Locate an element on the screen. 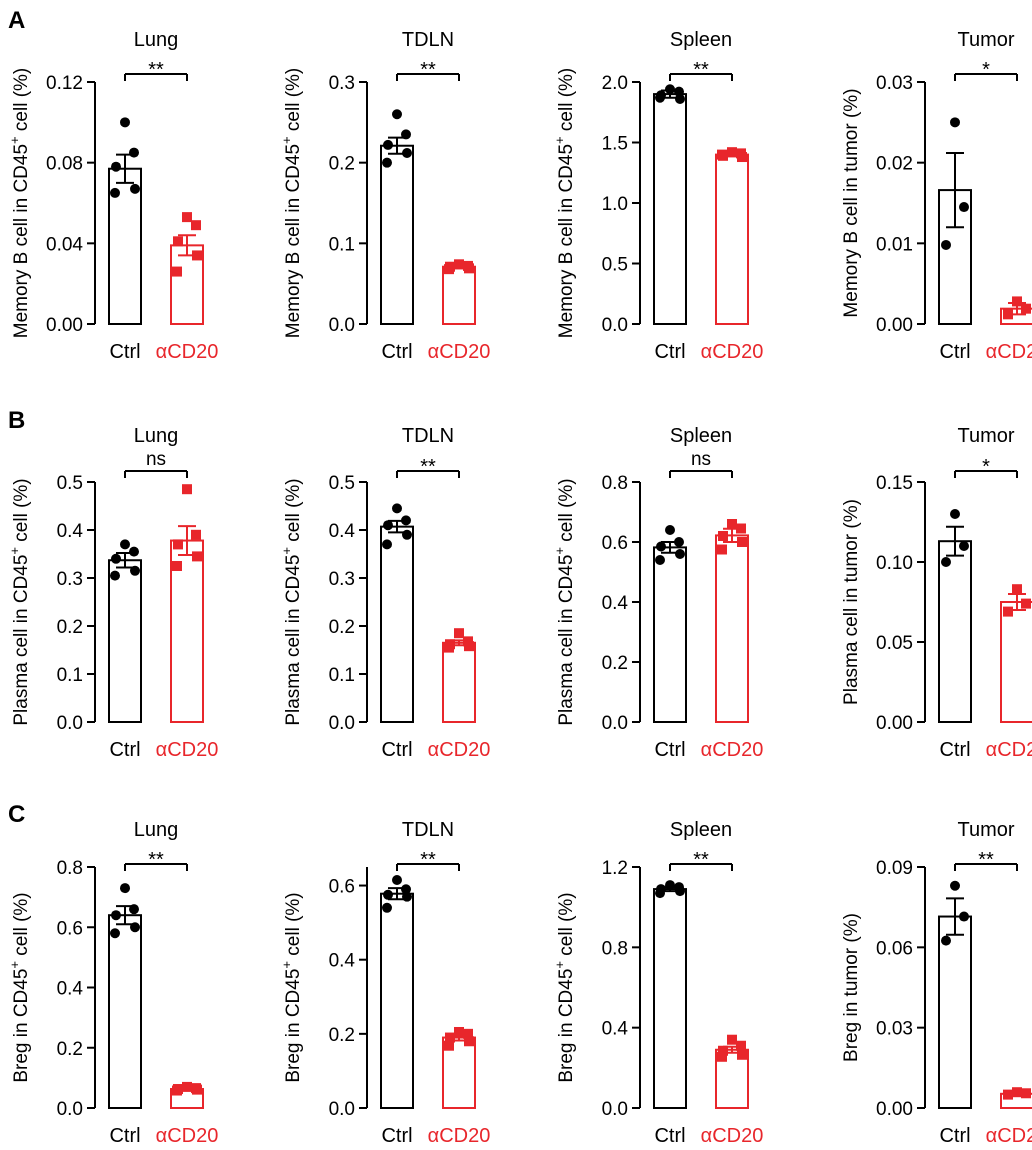  y-tick-label: 0.06 is located at coordinates (894, 948).